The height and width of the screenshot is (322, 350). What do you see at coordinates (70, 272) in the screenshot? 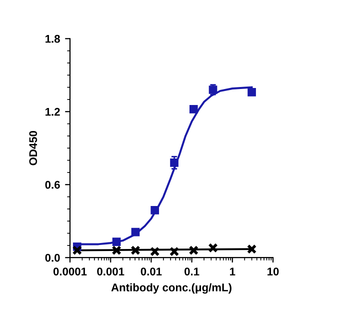
I see `x-tick-label: 0.0001` at bounding box center [70, 272].